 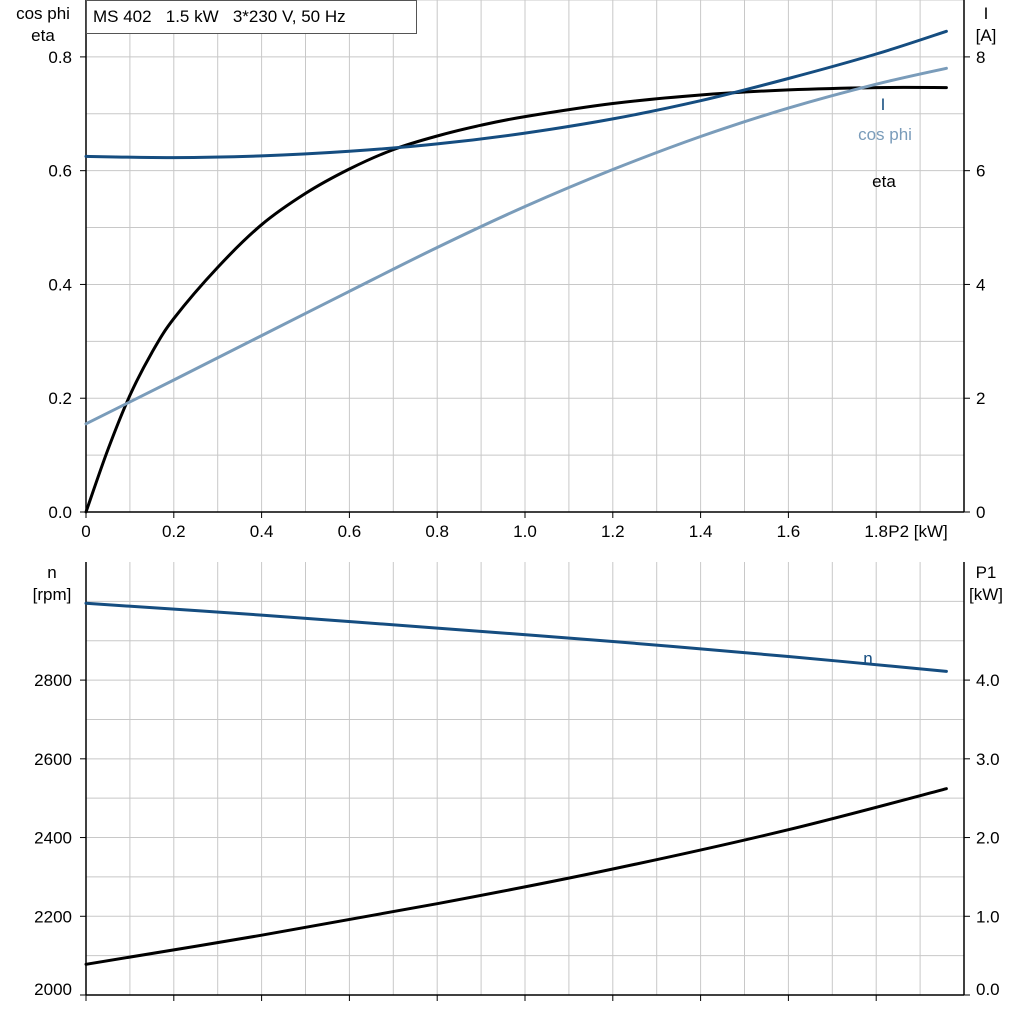 I want to click on x-tick-label: 0.6, so click(x=350, y=531).